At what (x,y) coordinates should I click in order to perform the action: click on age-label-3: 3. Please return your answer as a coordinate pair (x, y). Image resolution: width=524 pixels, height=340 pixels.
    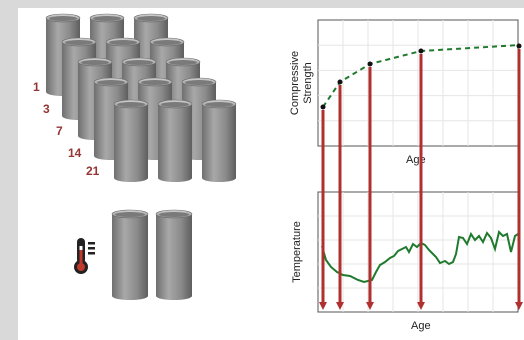
    Looking at the image, I should click on (46, 109).